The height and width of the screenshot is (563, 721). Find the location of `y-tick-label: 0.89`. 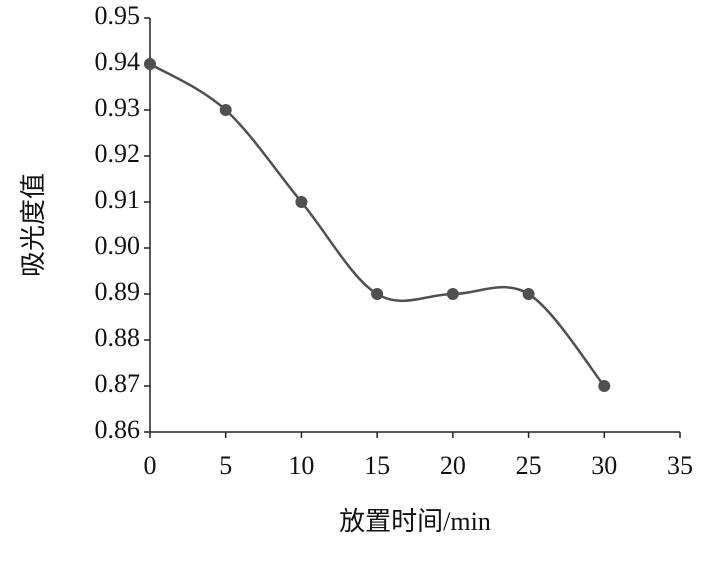

y-tick-label: 0.89 is located at coordinates (118, 291).